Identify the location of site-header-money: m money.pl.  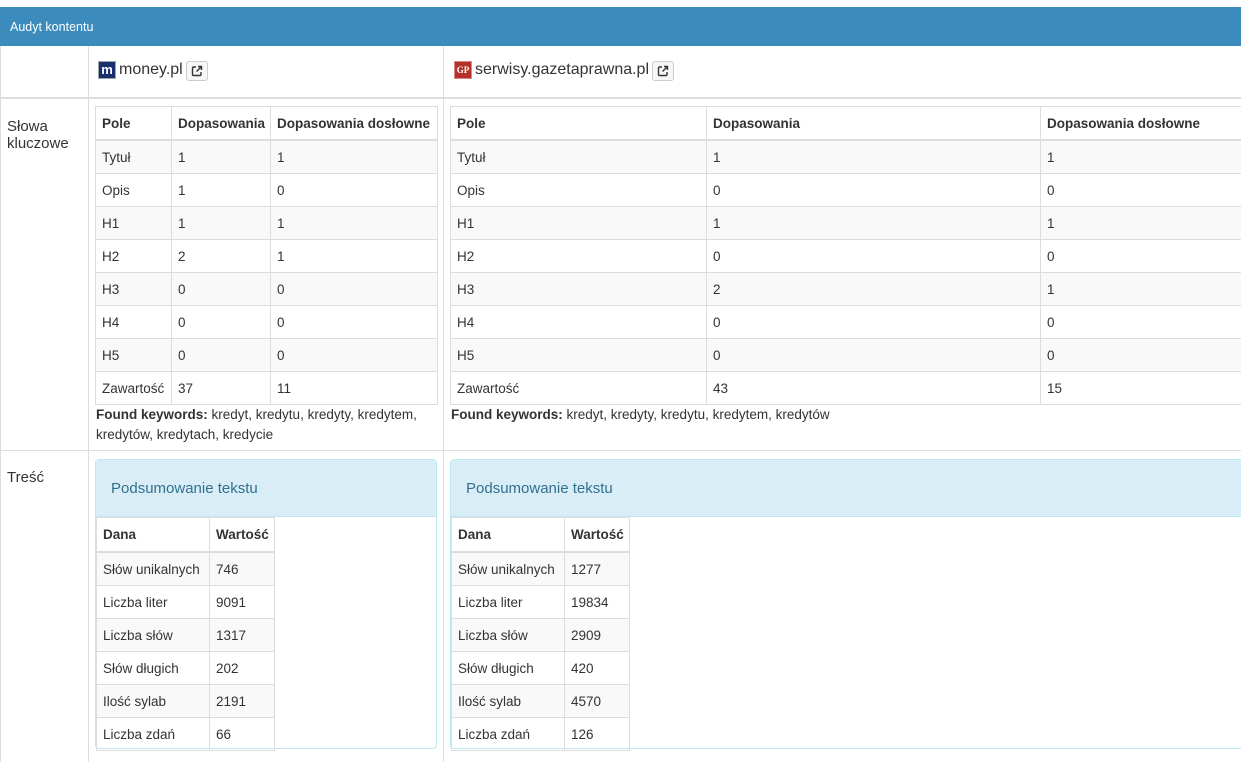
(153, 69).